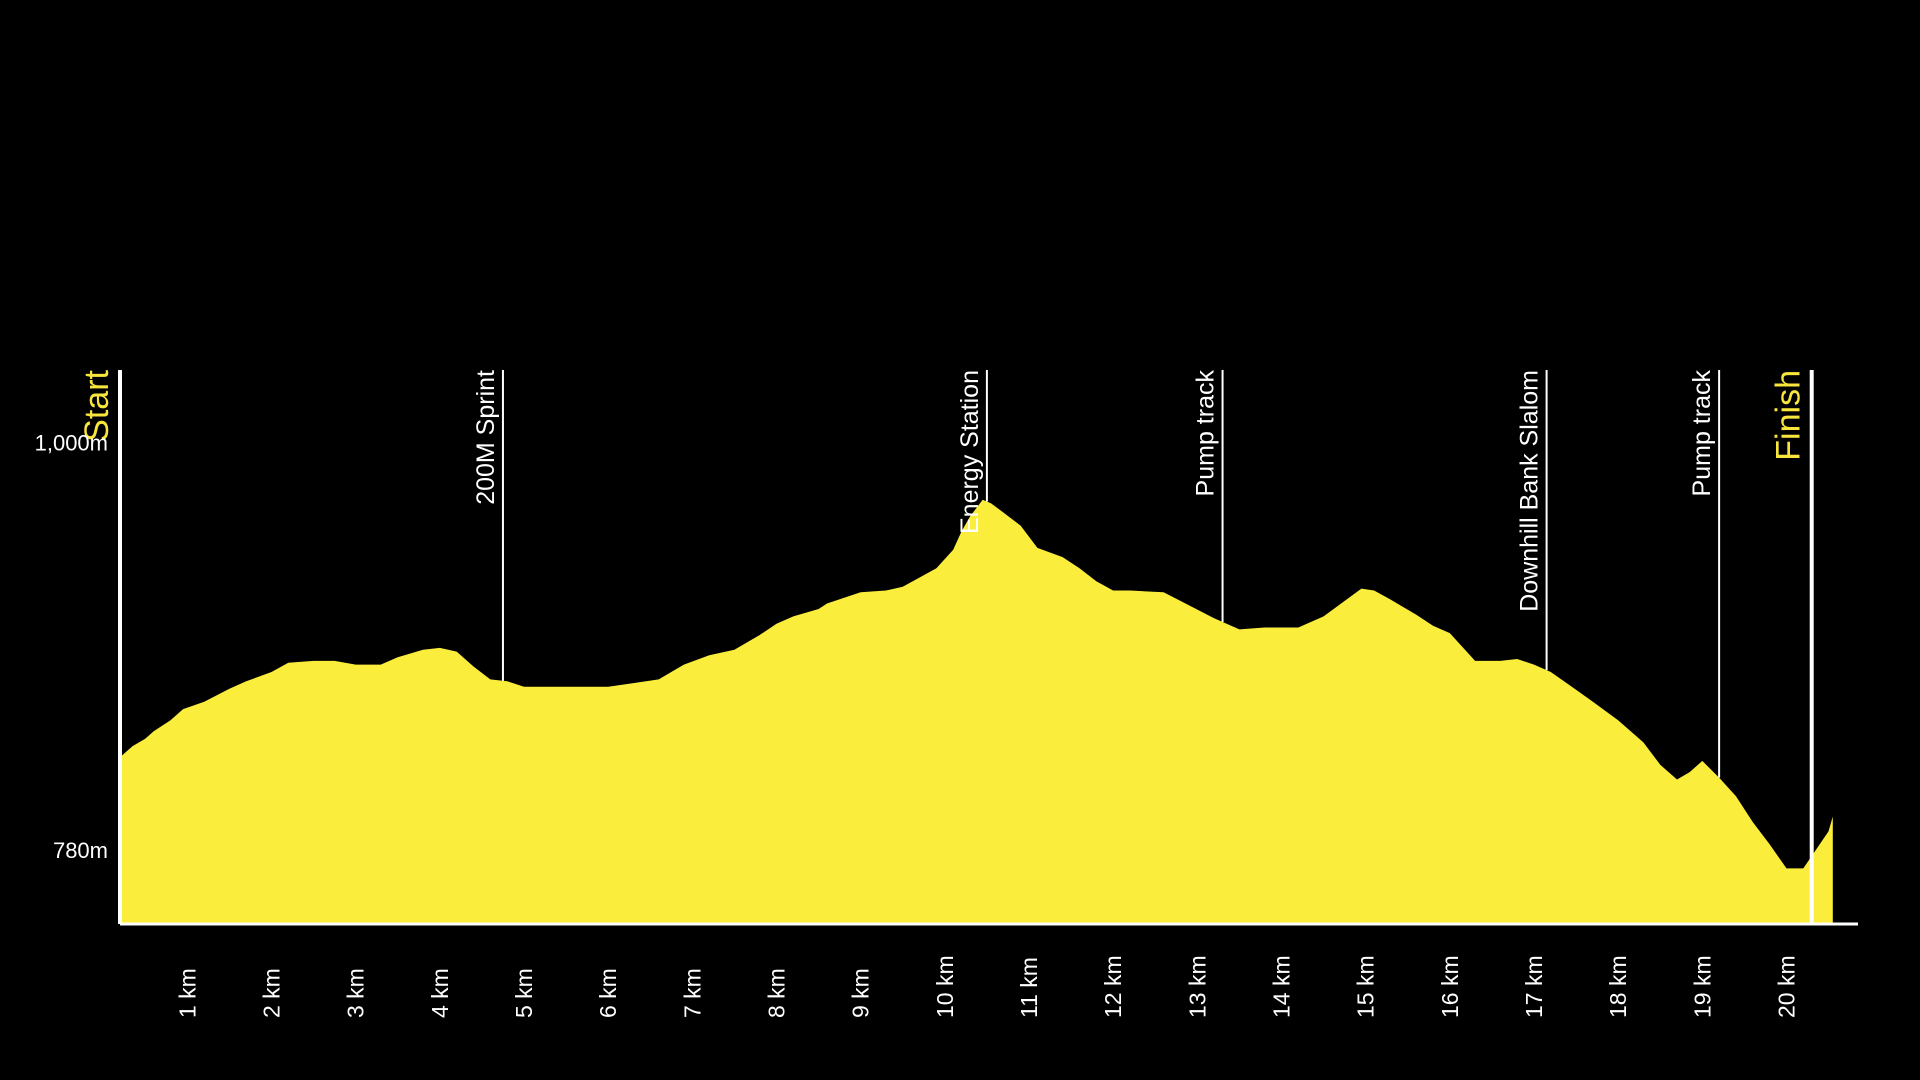 The width and height of the screenshot is (1920, 1080). Describe the element at coordinates (1534, 986) in the screenshot. I see `x-tick-label: 17 km` at that location.